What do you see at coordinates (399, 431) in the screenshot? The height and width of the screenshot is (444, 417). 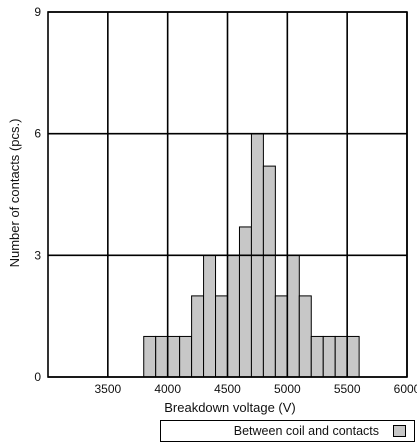 I see `legend-swatch` at bounding box center [399, 431].